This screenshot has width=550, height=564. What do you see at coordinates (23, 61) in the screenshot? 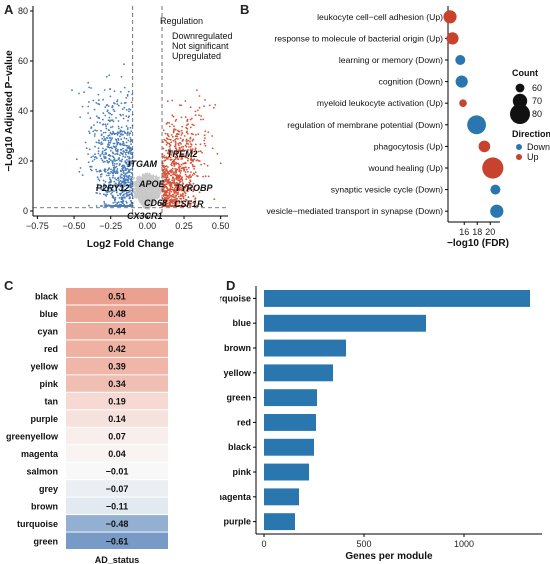
I see `y-tick-label: 60` at bounding box center [23, 61].